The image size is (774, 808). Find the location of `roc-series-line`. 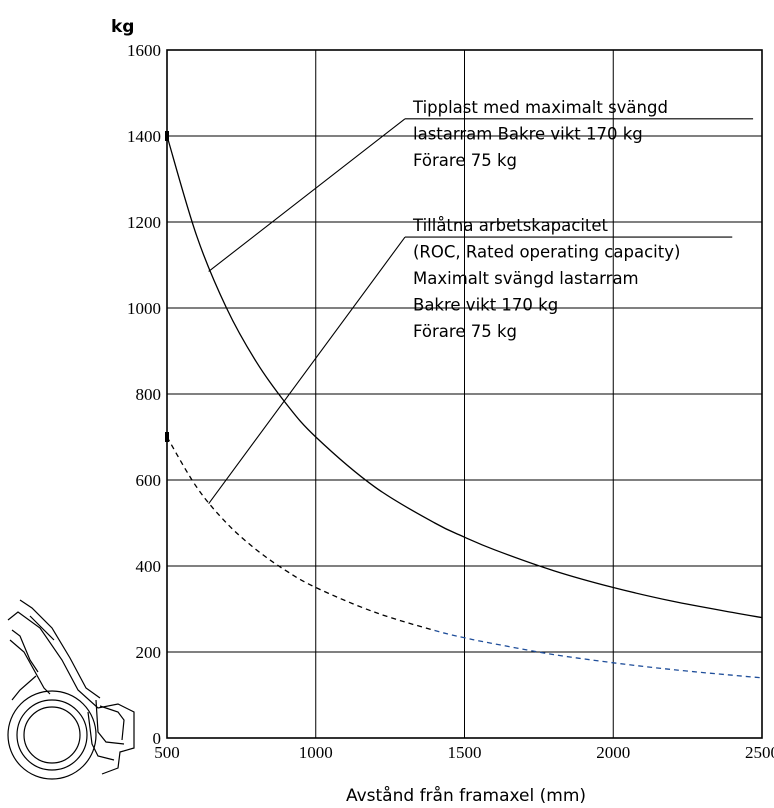

roc-series-line is located at coordinates (300, 534).